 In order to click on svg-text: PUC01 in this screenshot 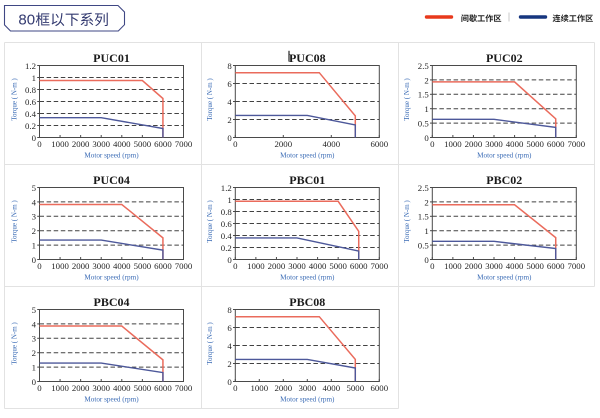, I will do `click(111, 58)`.